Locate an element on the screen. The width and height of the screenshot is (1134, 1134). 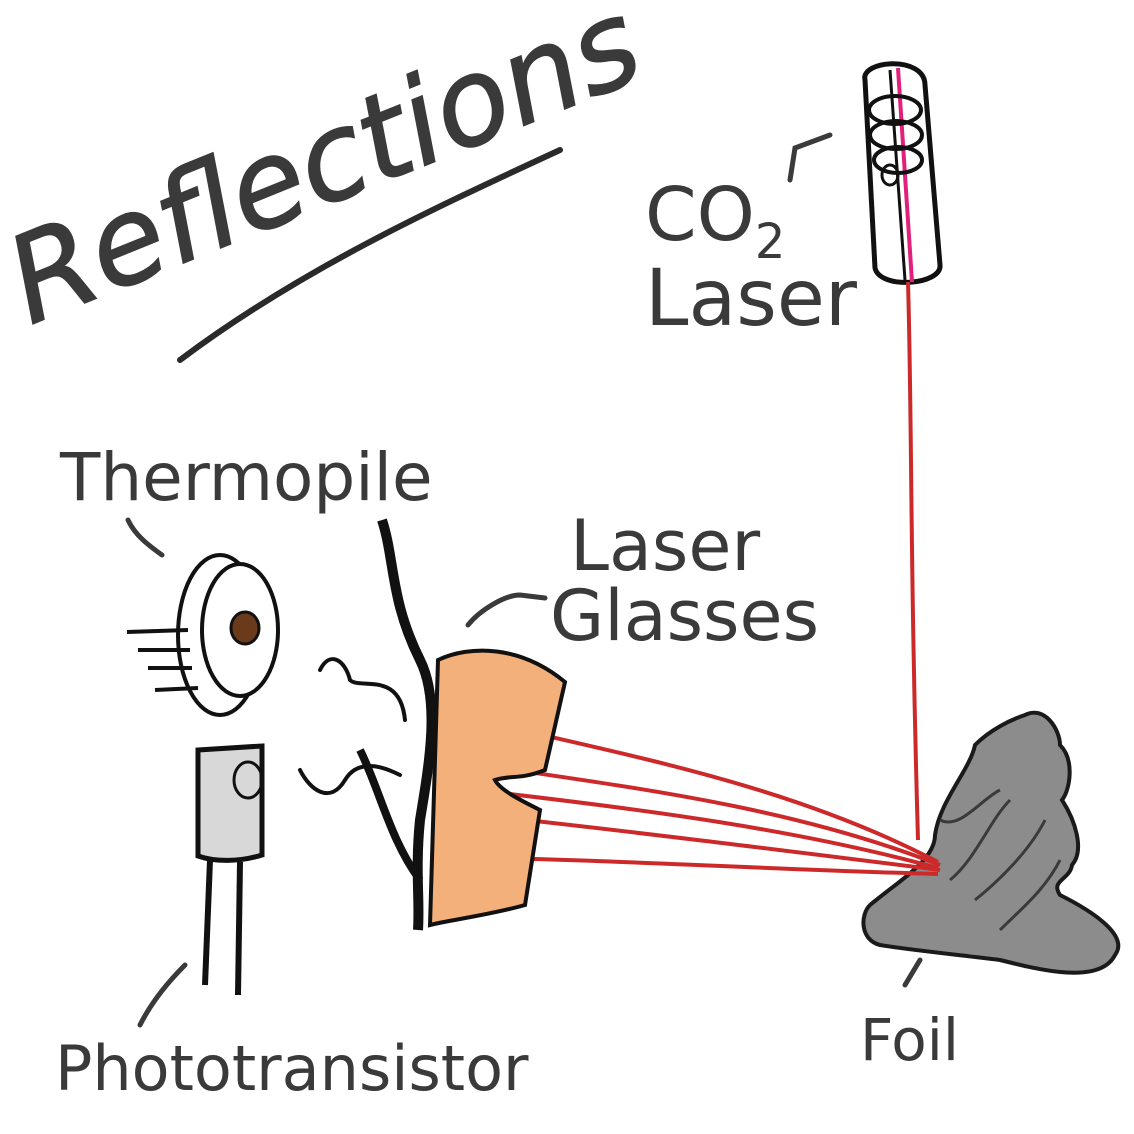
incident-laser-beam is located at coordinates (913, 561).